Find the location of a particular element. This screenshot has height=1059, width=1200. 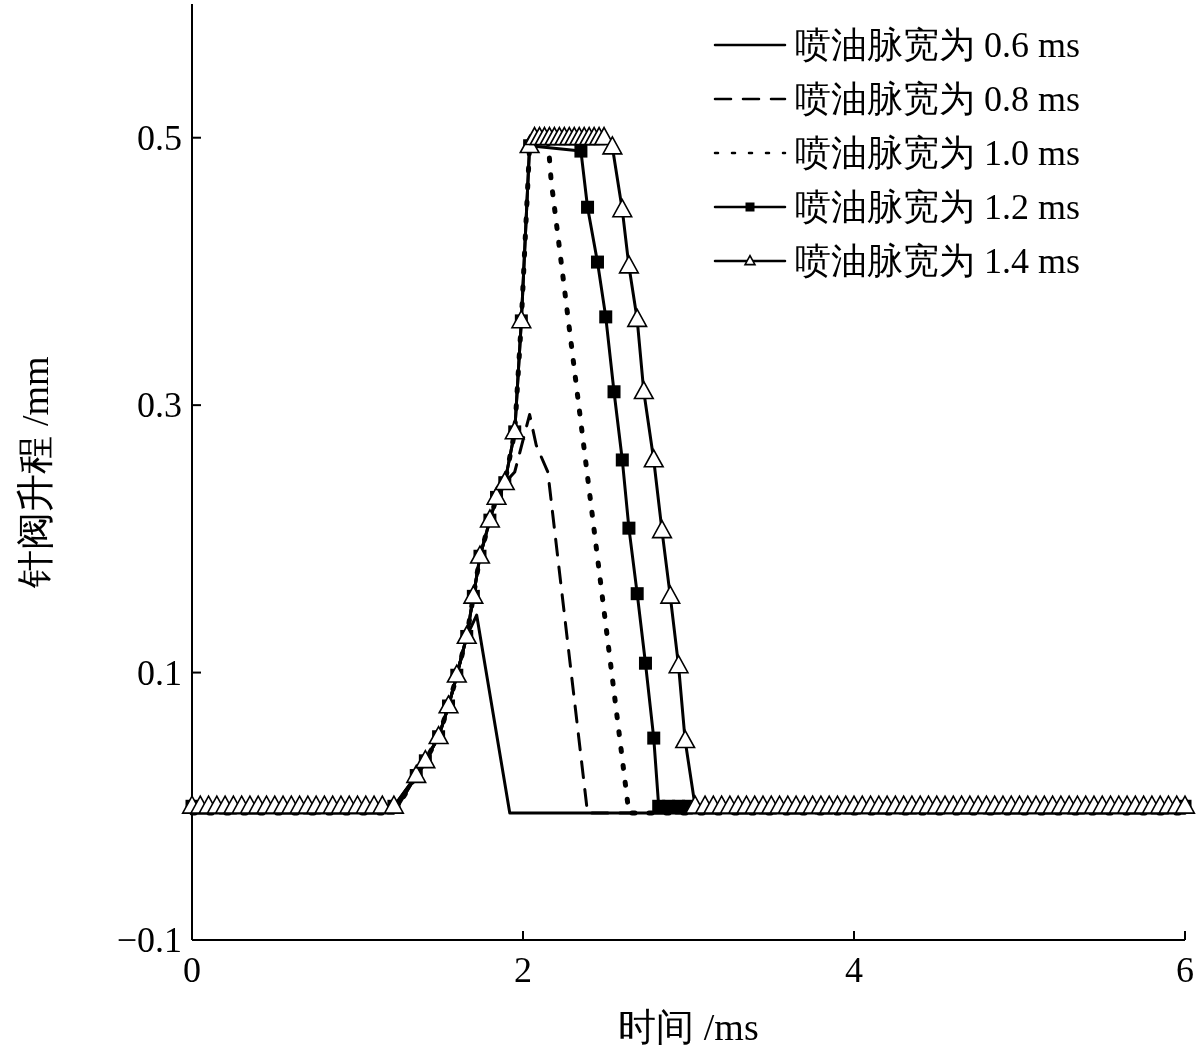

legend-label: 喷油脉宽为 1.0 ms is located at coordinates (938, 153).